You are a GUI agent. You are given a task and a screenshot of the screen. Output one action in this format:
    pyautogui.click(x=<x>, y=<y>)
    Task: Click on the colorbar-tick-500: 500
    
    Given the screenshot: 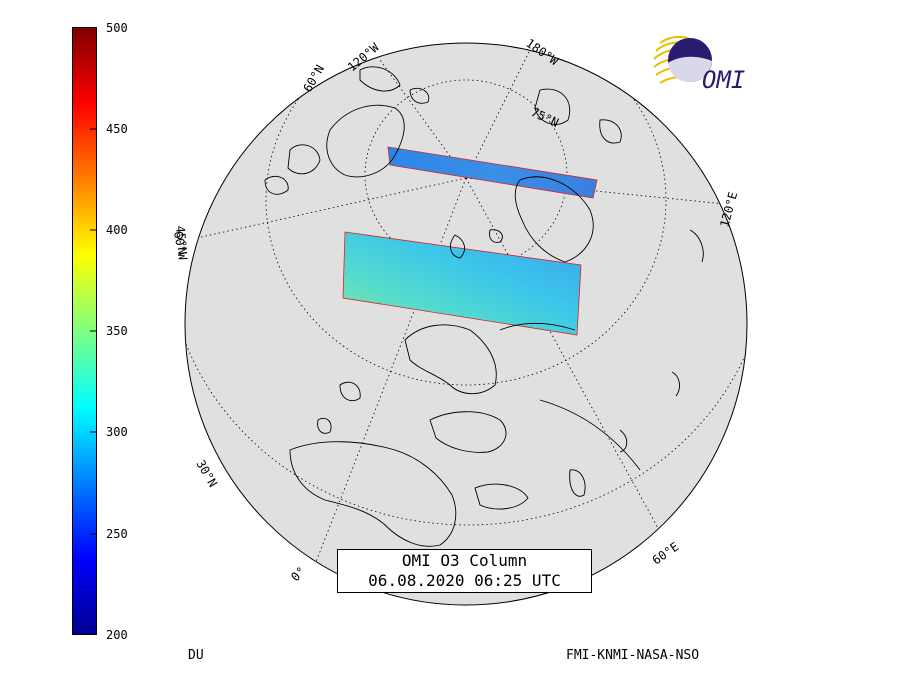 What is the action you would take?
    pyautogui.click(x=117, y=28)
    